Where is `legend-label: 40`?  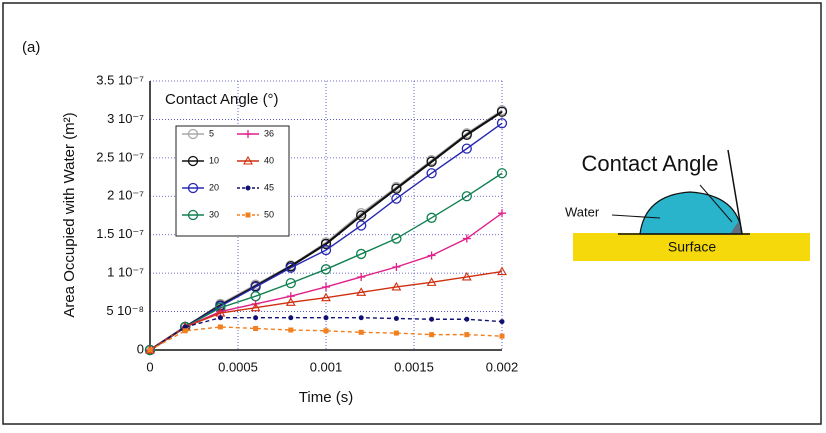
legend-label: 40 is located at coordinates (269, 160).